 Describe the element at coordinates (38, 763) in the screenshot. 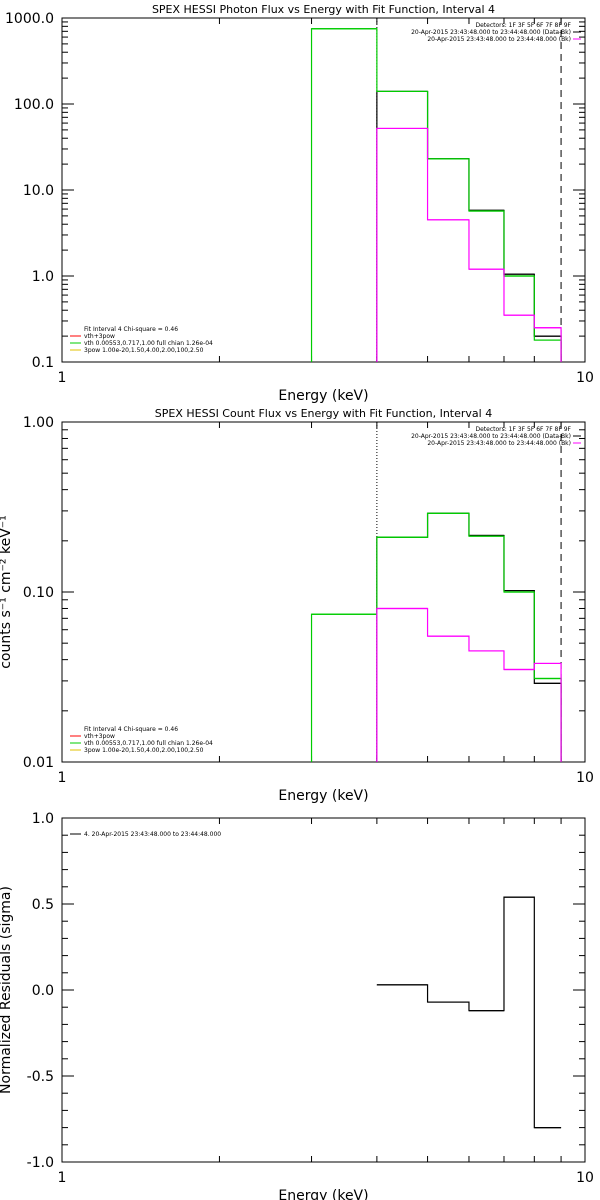

I see `y-tick-label: 0.01` at that location.